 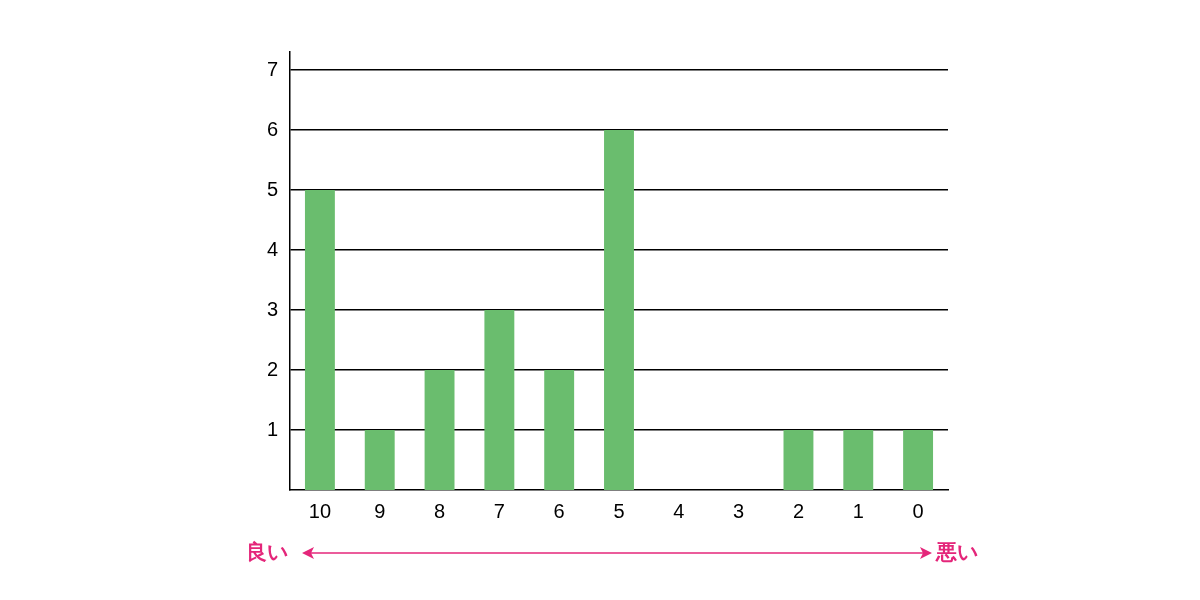 What do you see at coordinates (499, 510) in the screenshot?
I see `x-tick-label: 7` at bounding box center [499, 510].